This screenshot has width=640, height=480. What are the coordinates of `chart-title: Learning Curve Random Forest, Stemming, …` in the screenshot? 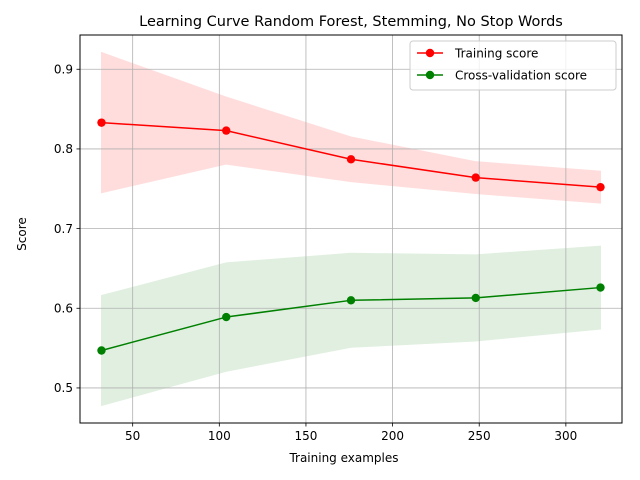 It's located at (351, 22).